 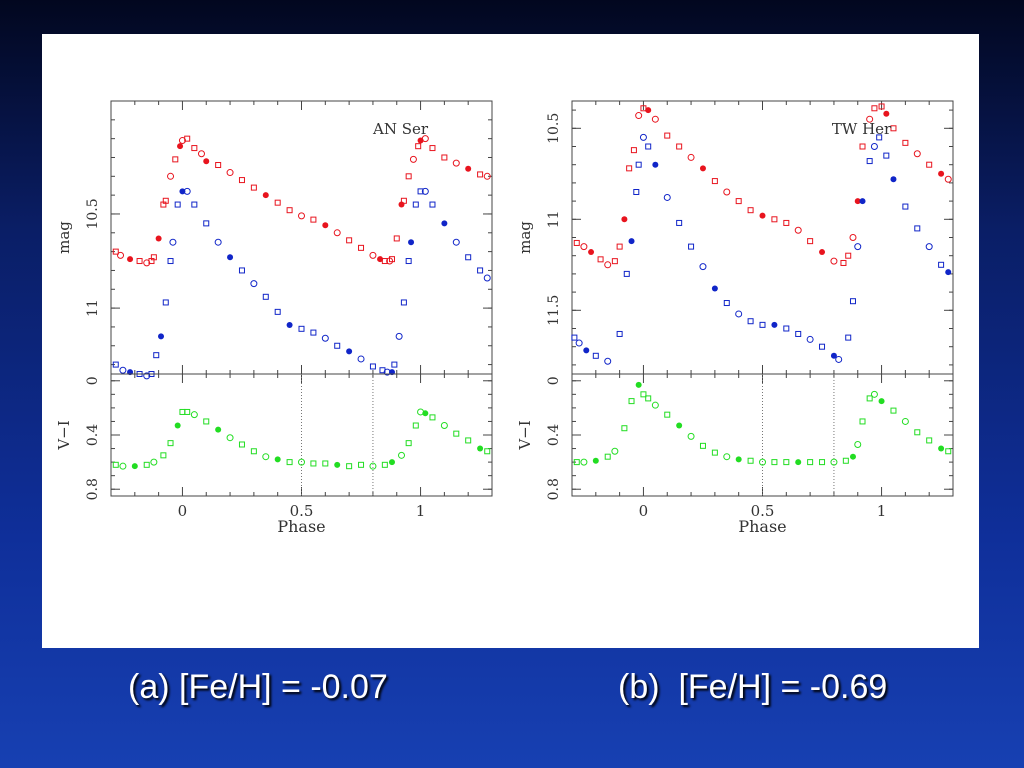 What do you see at coordinates (554, 489) in the screenshot?
I see `y-tick-label: 0.8` at bounding box center [554, 489].